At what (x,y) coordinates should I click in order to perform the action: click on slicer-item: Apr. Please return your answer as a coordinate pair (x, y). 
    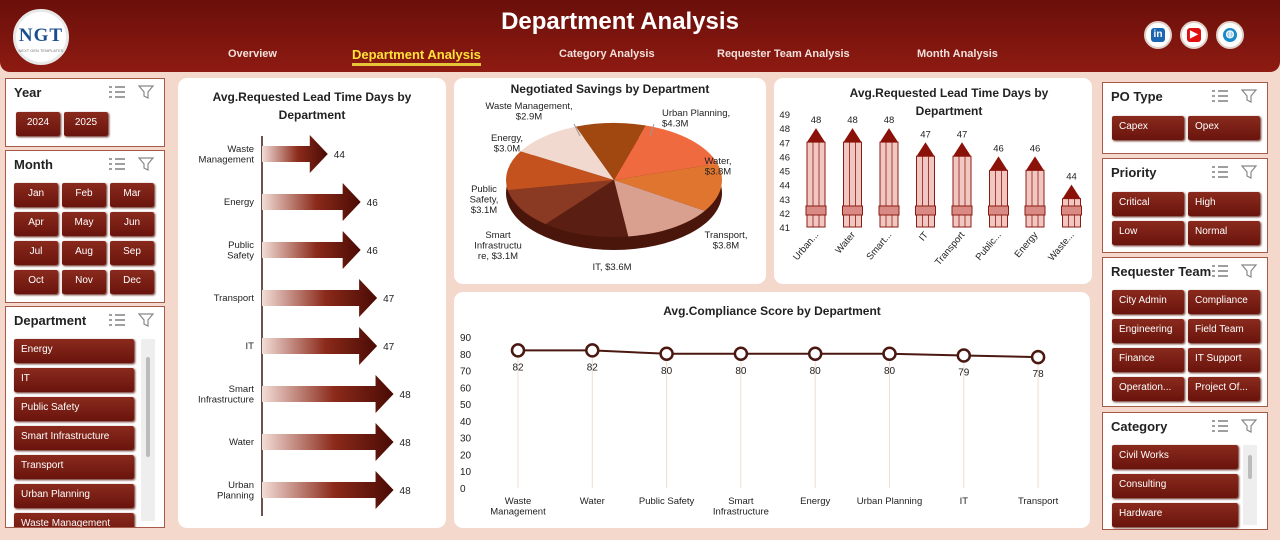
    Looking at the image, I should click on (36, 224).